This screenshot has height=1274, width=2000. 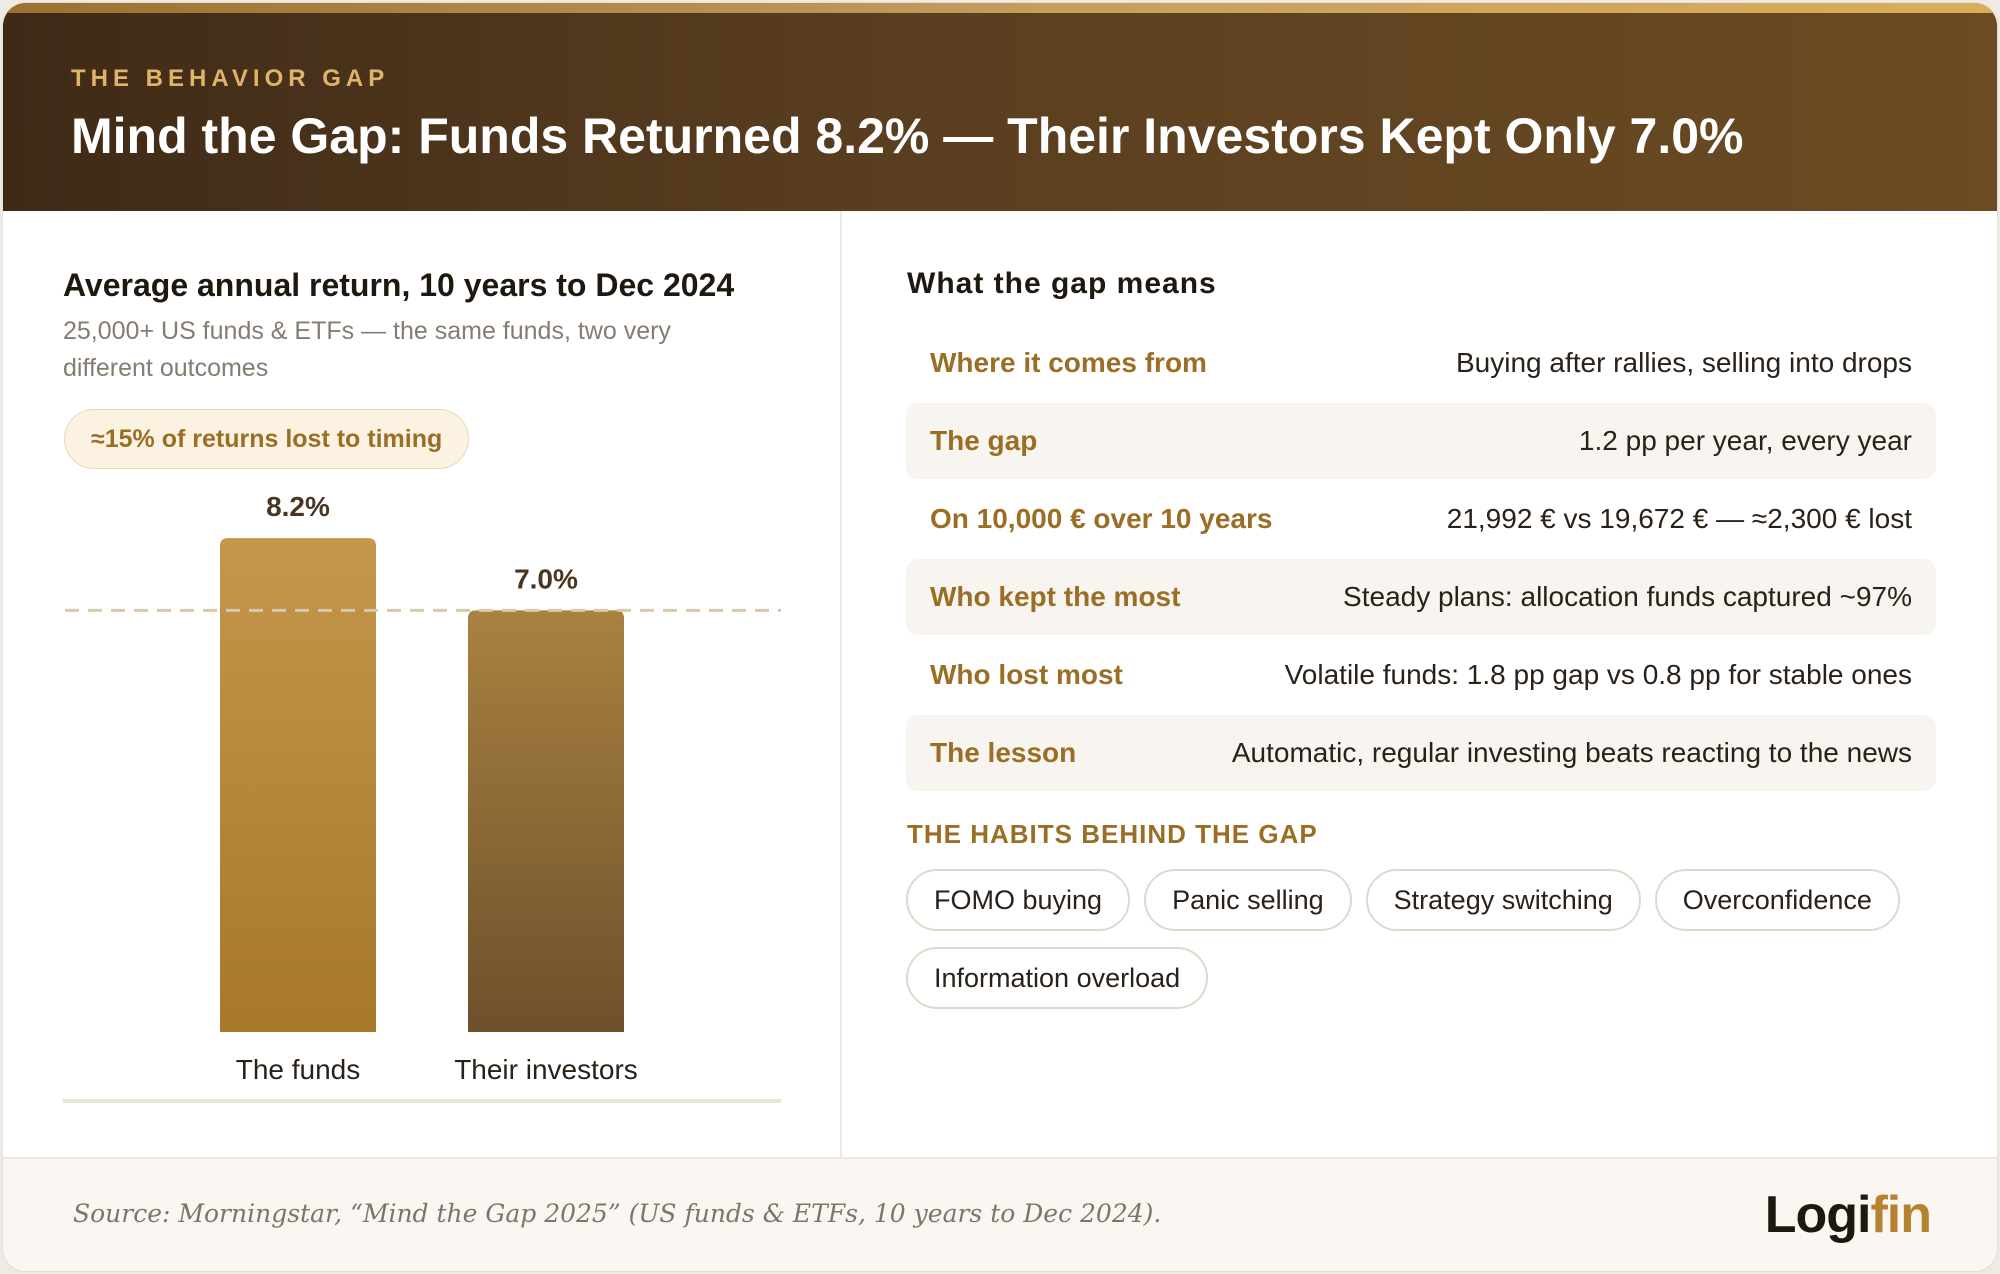 I want to click on data-label: 7.0%, so click(x=546, y=578).